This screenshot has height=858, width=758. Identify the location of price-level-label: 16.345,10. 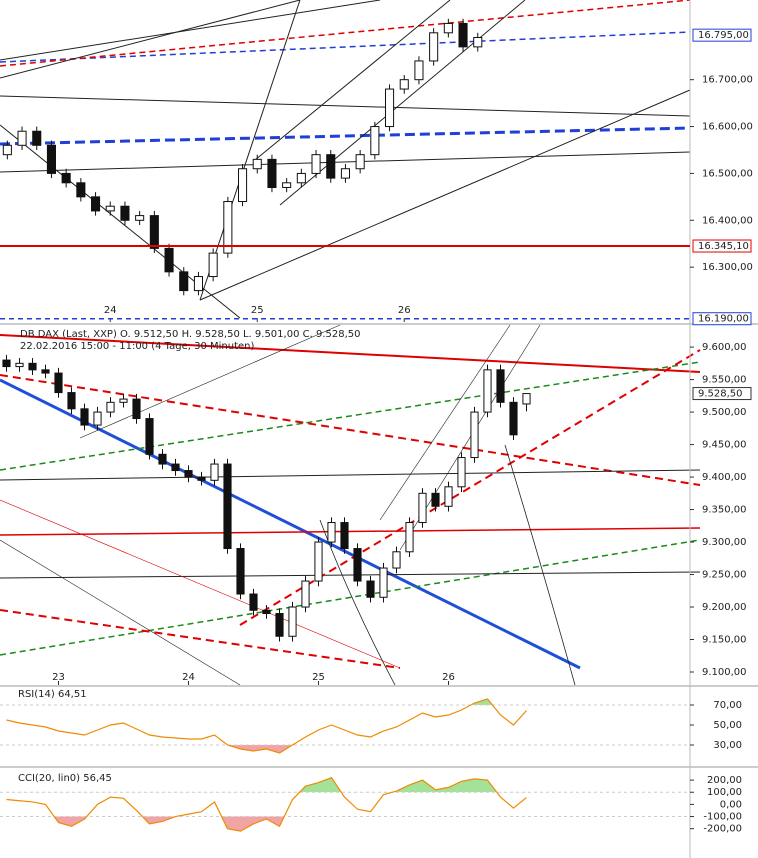
(723, 246).